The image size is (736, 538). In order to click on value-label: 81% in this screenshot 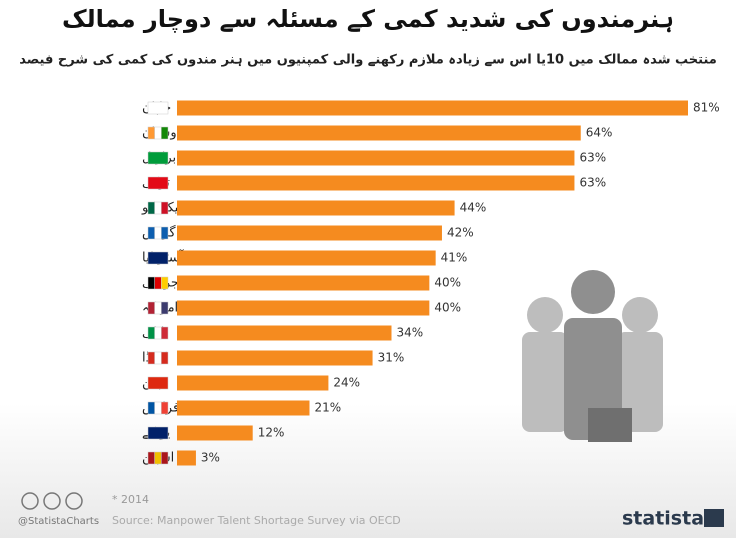, I will do `click(706, 108)`.